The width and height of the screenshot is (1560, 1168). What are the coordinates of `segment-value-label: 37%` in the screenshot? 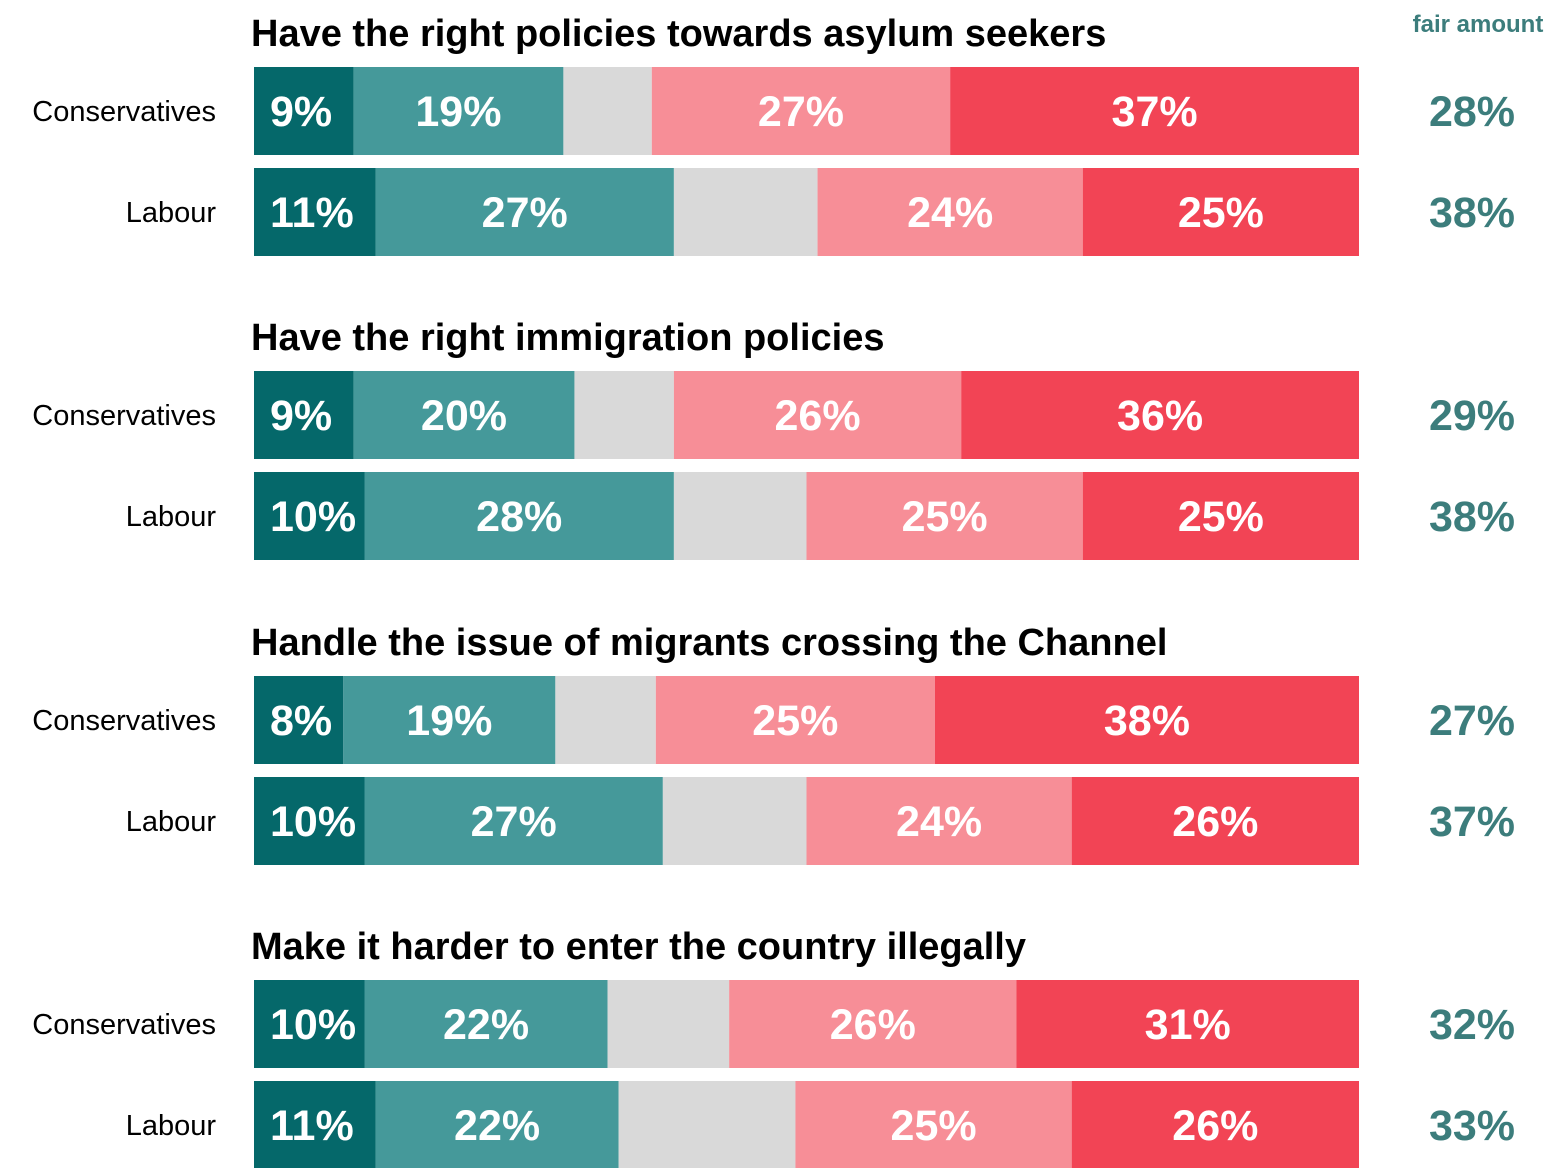 It's located at (1155, 112).